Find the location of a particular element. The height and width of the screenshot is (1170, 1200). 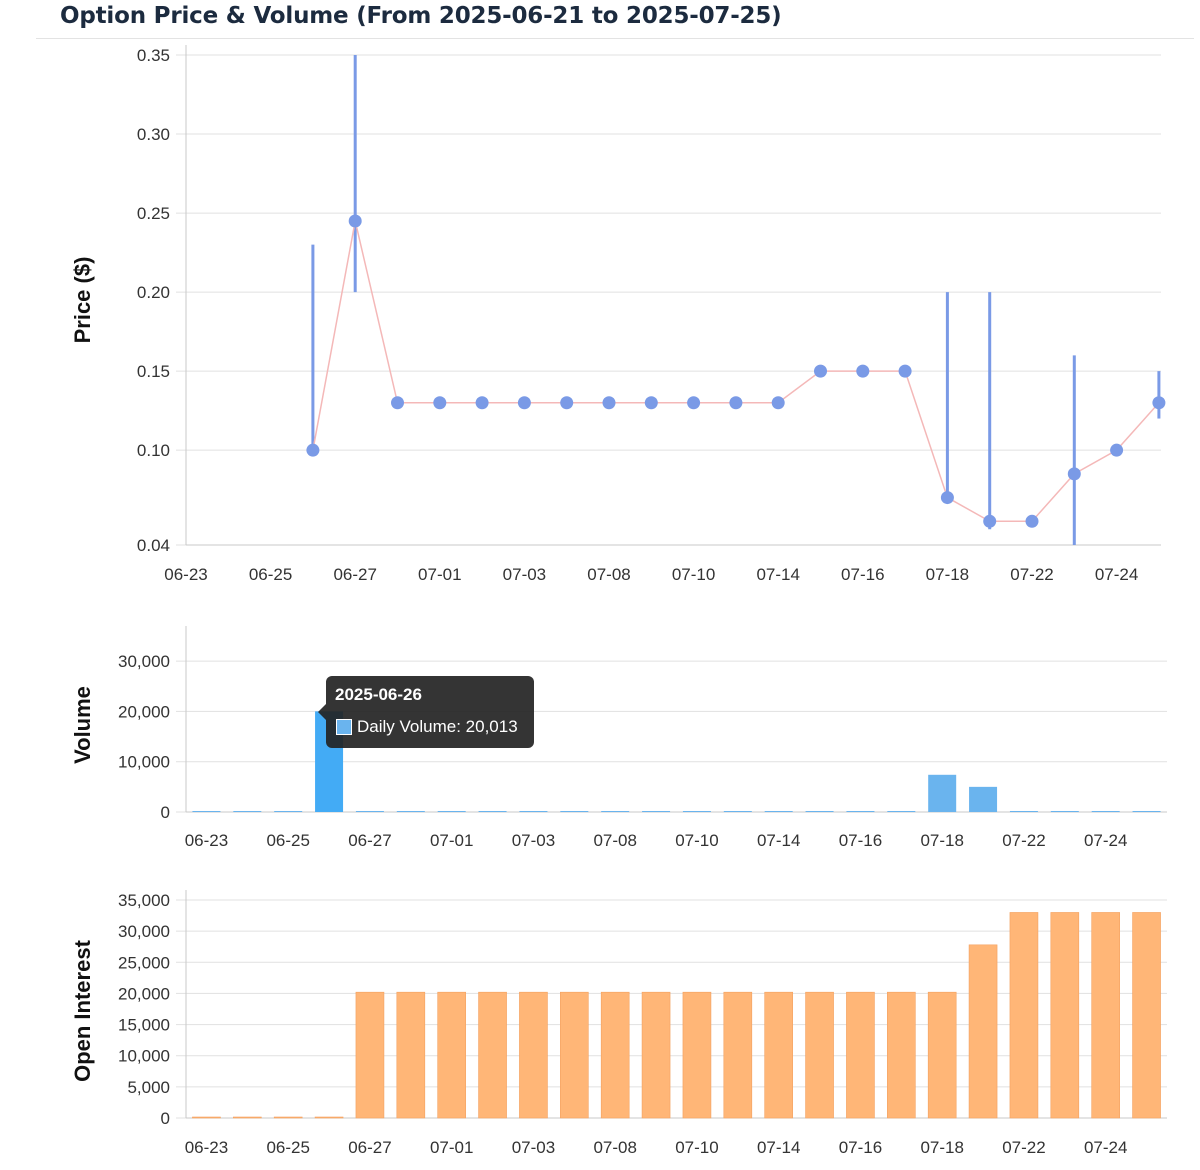

tooltip-arrow is located at coordinates (322, 712).